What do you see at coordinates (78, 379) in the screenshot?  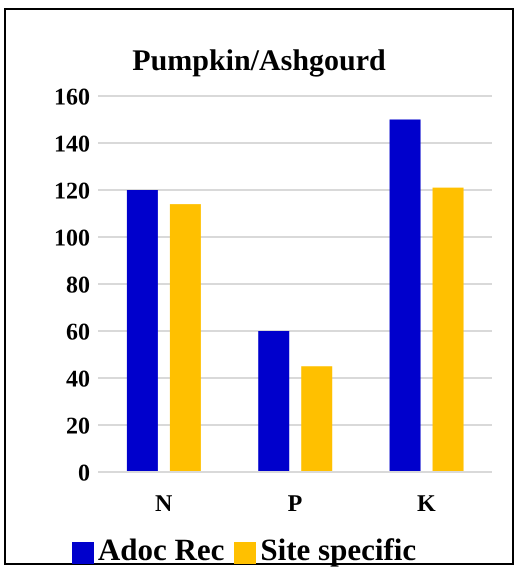 I see `y-tick-label: 40` at bounding box center [78, 379].